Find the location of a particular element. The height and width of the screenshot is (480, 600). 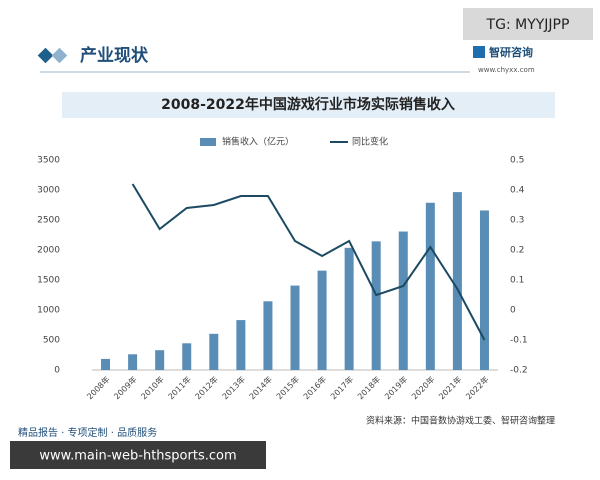

badge: TG: MYYJJPP is located at coordinates (528, 25).